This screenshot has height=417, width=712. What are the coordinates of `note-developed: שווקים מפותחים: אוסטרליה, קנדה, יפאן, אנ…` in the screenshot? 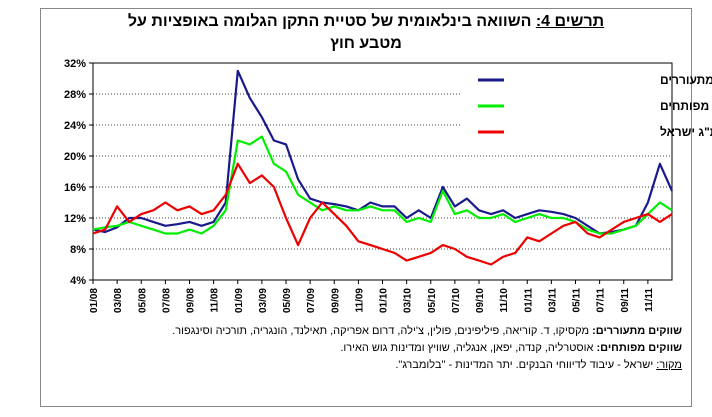 It's located at (402, 348).